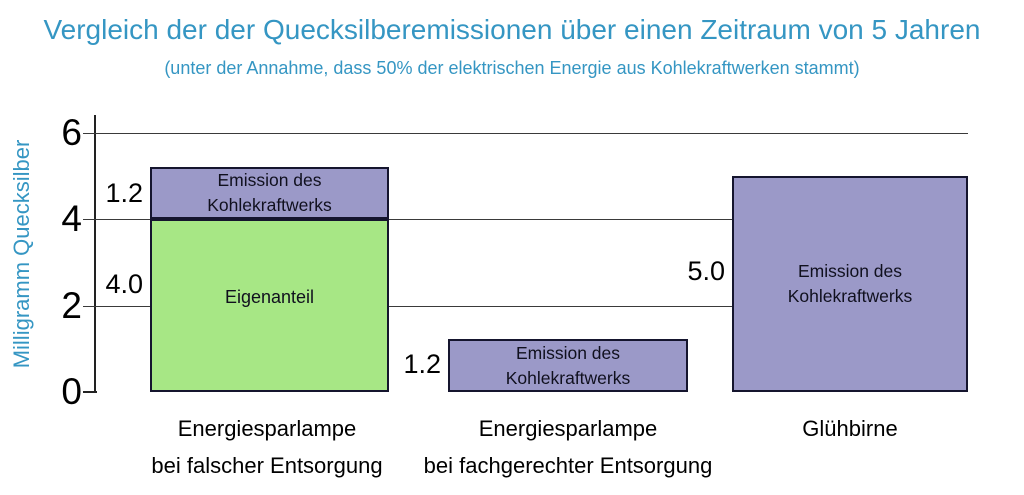  I want to click on y-tick-label-2: 2, so click(71, 305).